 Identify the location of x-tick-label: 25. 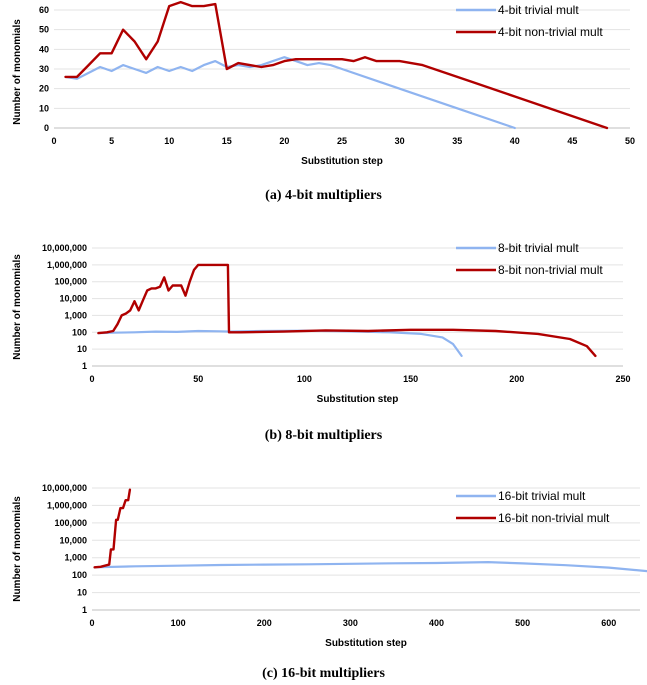
(342, 141).